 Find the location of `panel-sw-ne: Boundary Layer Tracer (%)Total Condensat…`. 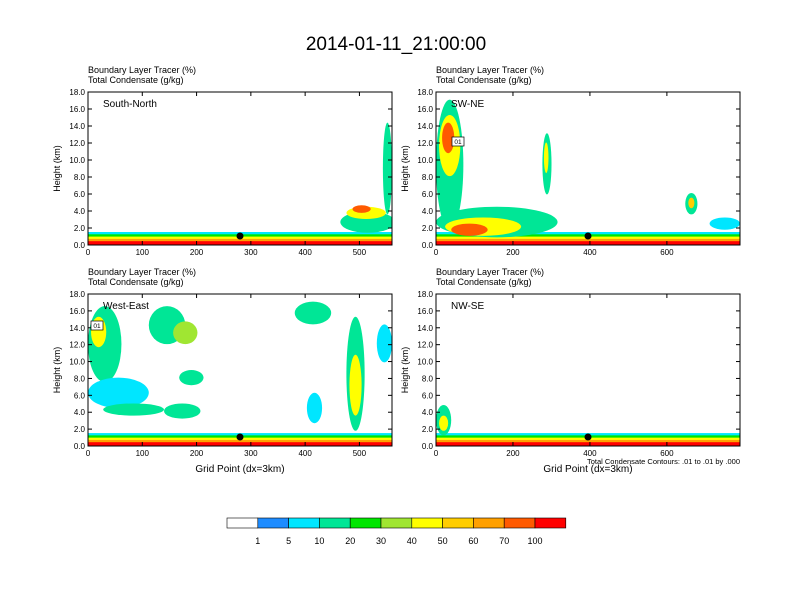

panel-sw-ne: Boundary Layer Tracer (%)Total Condensat… is located at coordinates (570, 161).